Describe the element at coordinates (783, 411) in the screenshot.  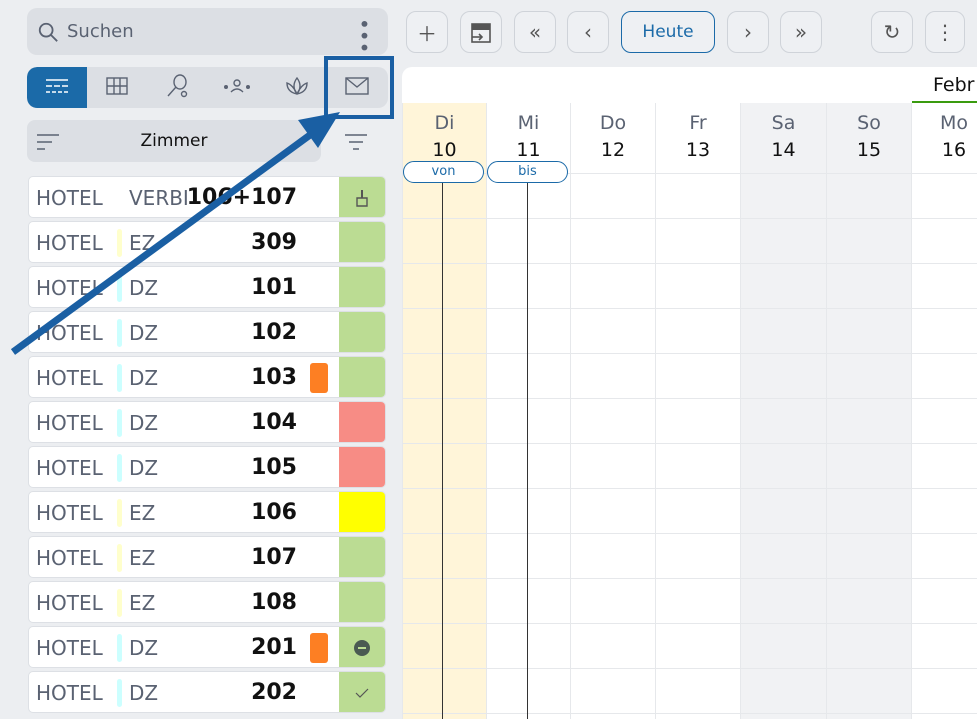
I see `day-column: Sa 14` at that location.